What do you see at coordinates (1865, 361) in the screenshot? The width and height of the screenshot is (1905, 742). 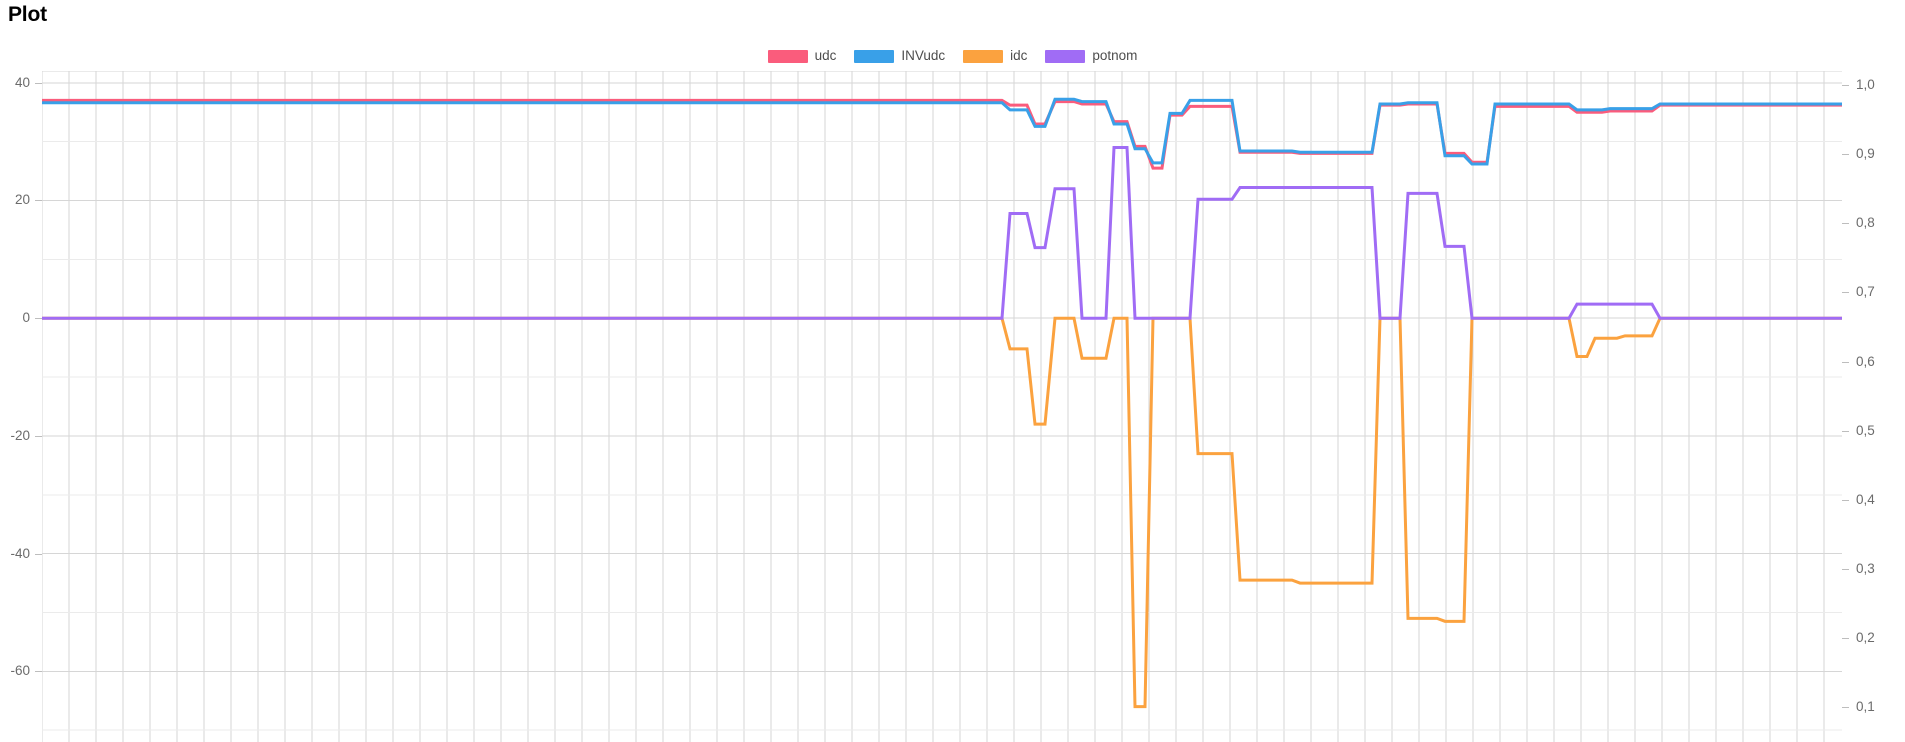 I see `y-axis-right-tick-4: 0,6` at bounding box center [1865, 361].